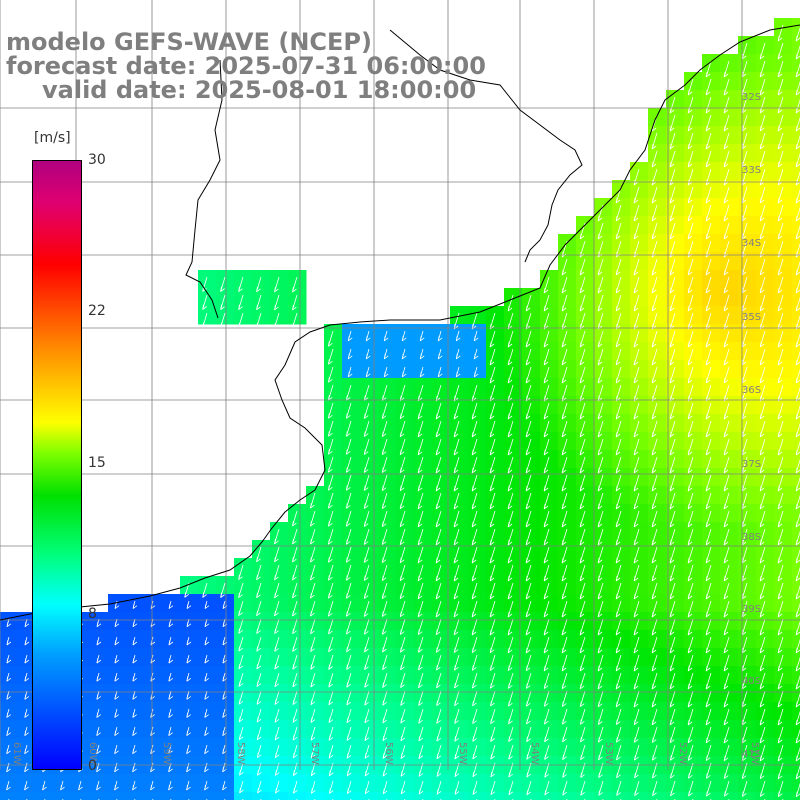 This screenshot has height=800, width=800. Describe the element at coordinates (259, 90) in the screenshot. I see `valid-date: valid date: 2025-08-01 18:00:00` at that location.